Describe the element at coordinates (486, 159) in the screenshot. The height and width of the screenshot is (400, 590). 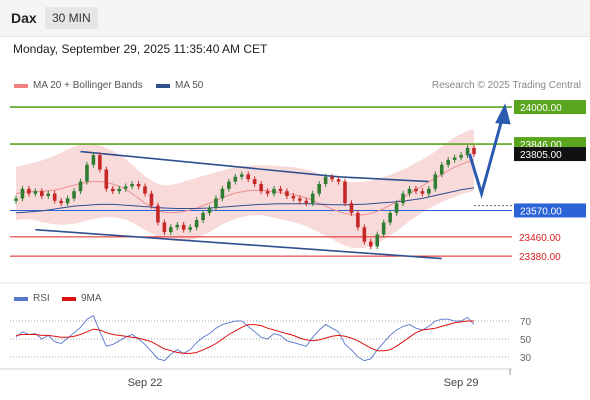
I see `projection-arrow` at that location.